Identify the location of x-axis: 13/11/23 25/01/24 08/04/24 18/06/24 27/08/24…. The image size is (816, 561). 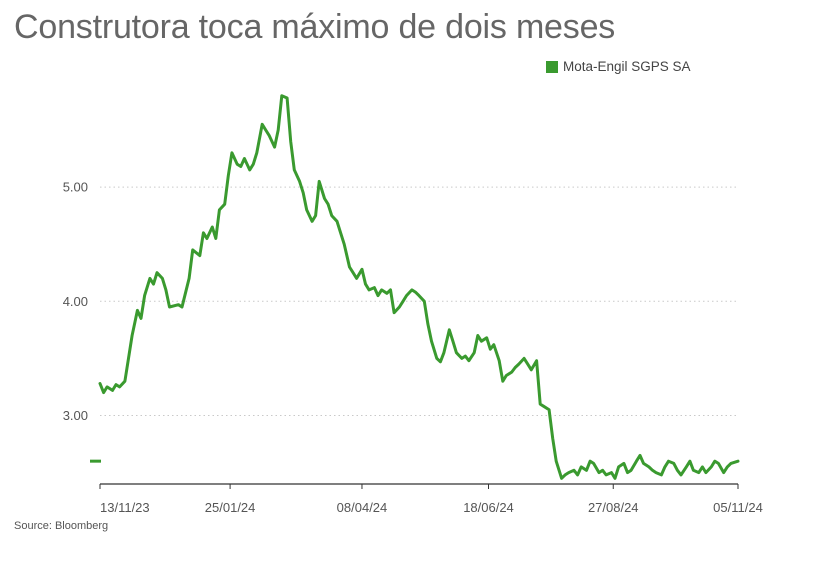
(431, 499).